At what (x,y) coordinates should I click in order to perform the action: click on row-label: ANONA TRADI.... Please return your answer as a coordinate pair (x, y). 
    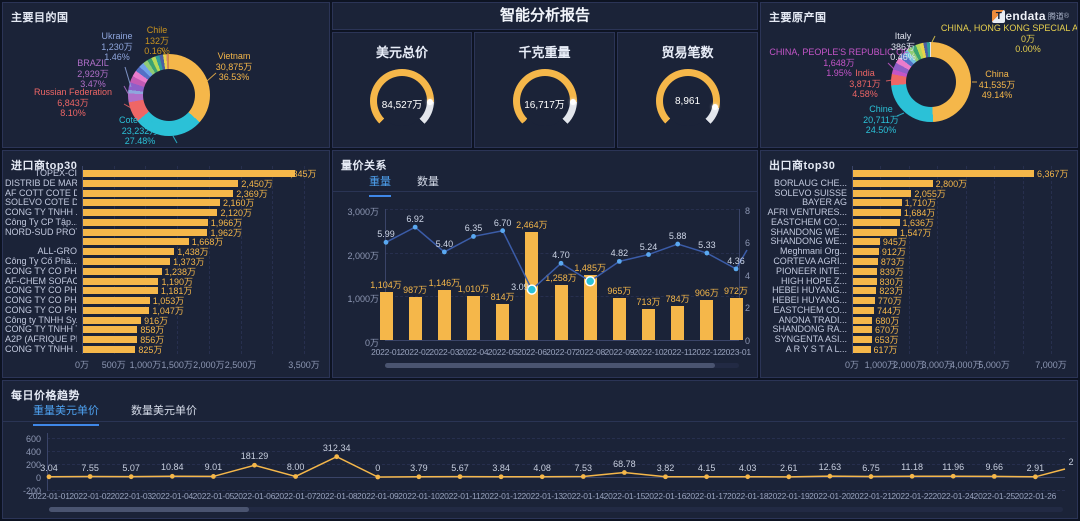
    Looking at the image, I should click on (812, 320).